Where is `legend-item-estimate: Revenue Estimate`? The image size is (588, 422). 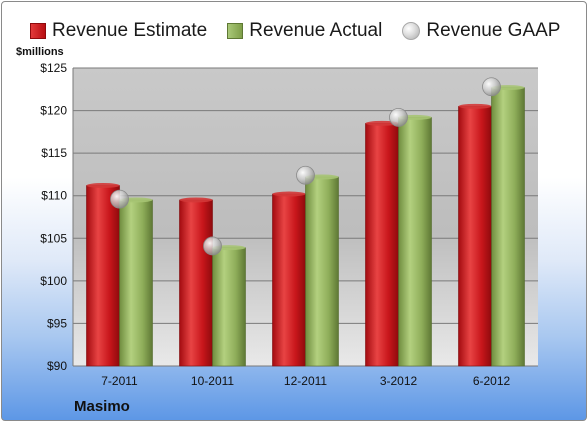
legend-item-estimate: Revenue Estimate is located at coordinates (118, 31).